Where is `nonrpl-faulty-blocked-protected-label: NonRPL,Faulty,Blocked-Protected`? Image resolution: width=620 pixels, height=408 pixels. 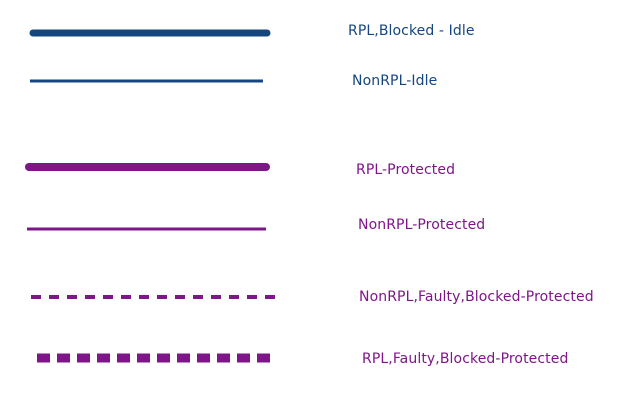 nonrpl-faulty-blocked-protected-label: NonRPL,Faulty,Blocked-Protected is located at coordinates (476, 297).